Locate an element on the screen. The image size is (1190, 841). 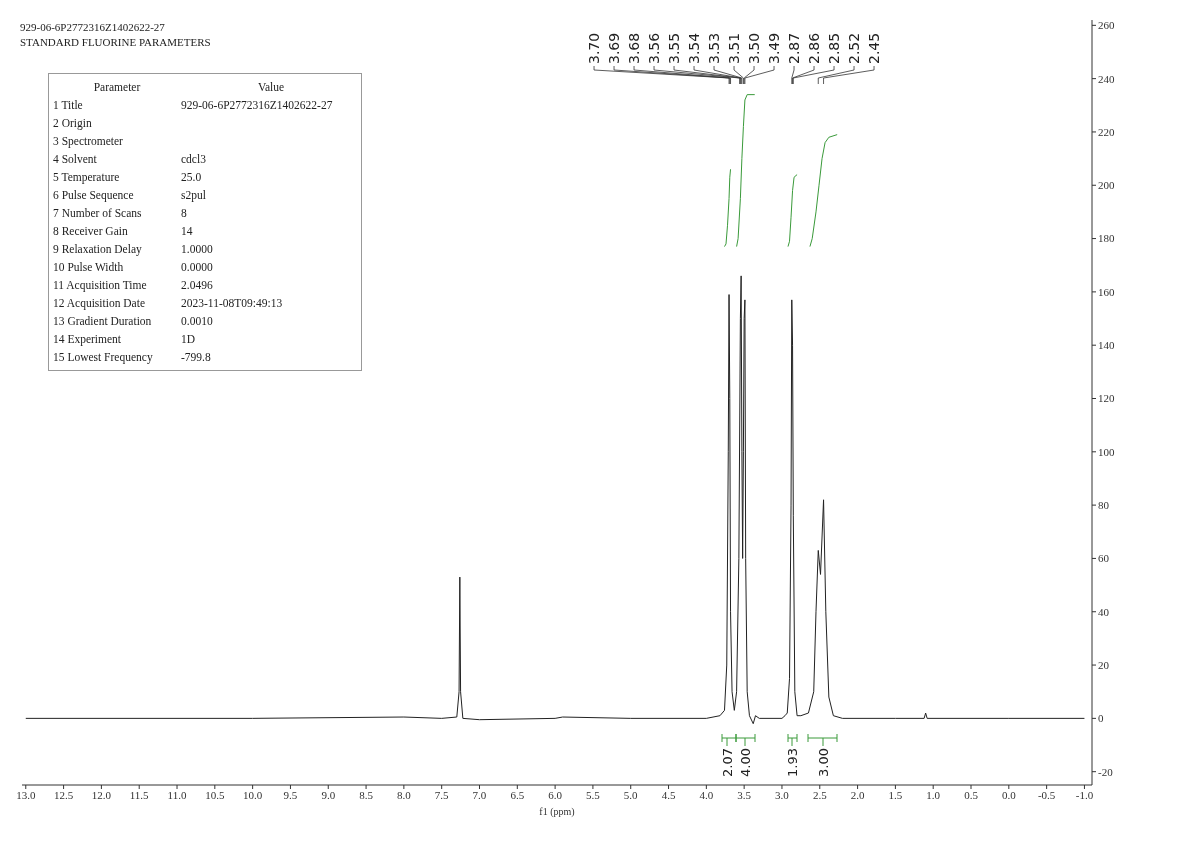
text: 9 Relaxation Delay 1.0000 is located at coordinates (133, 249).